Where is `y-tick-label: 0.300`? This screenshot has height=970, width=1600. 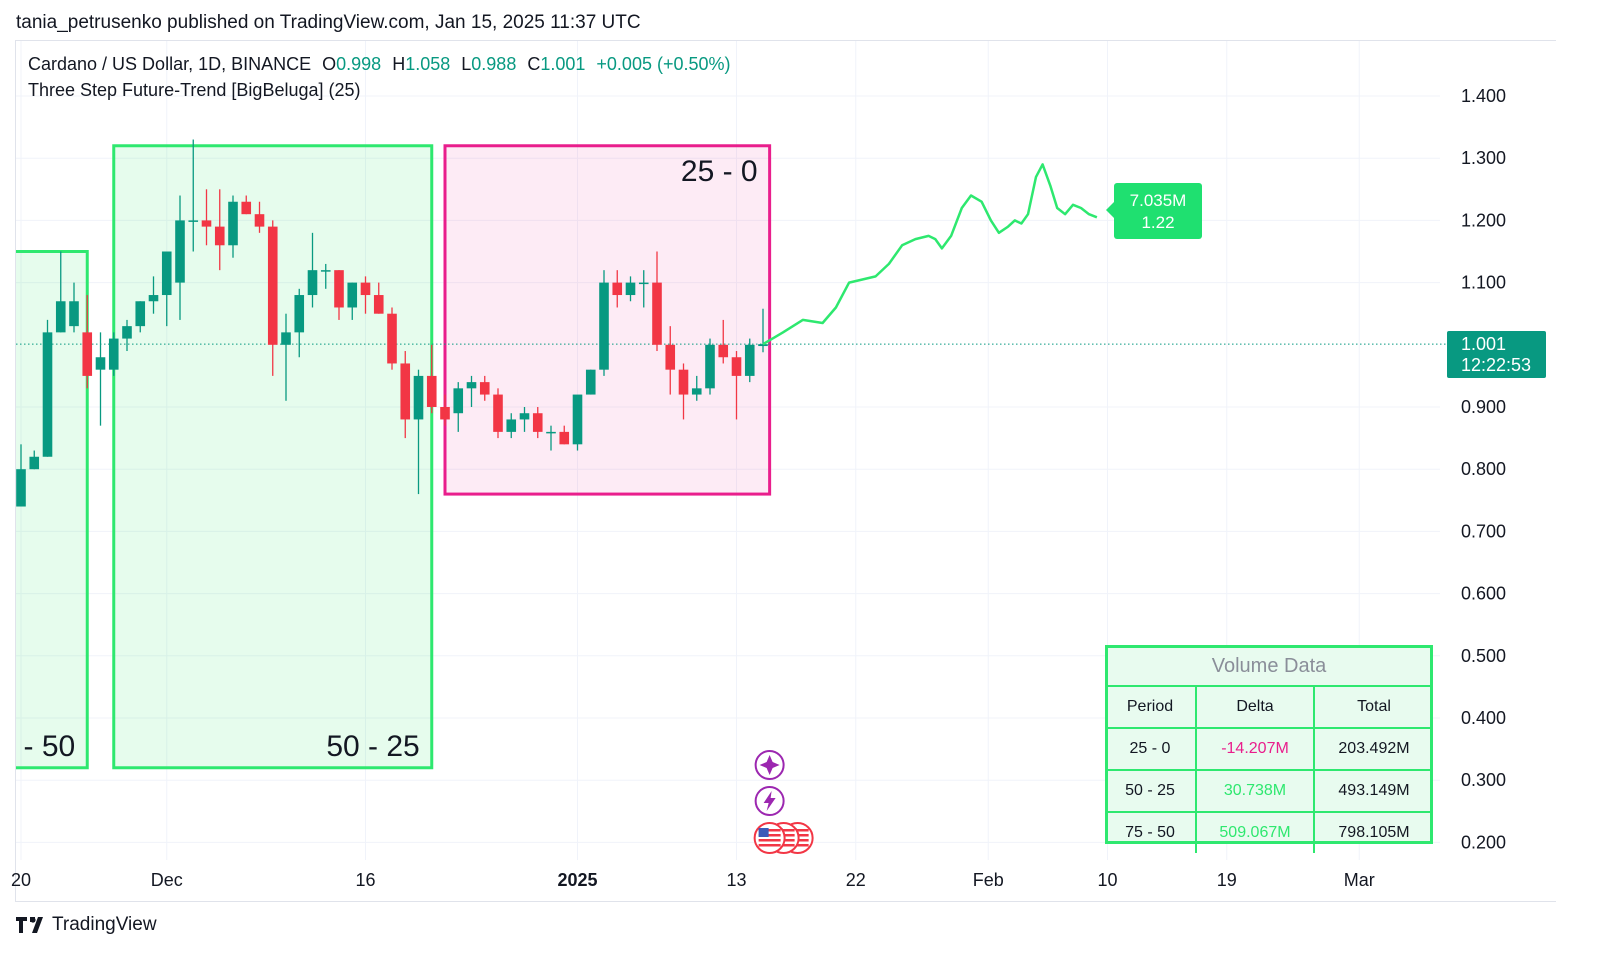 y-tick-label: 0.300 is located at coordinates (1483, 780).